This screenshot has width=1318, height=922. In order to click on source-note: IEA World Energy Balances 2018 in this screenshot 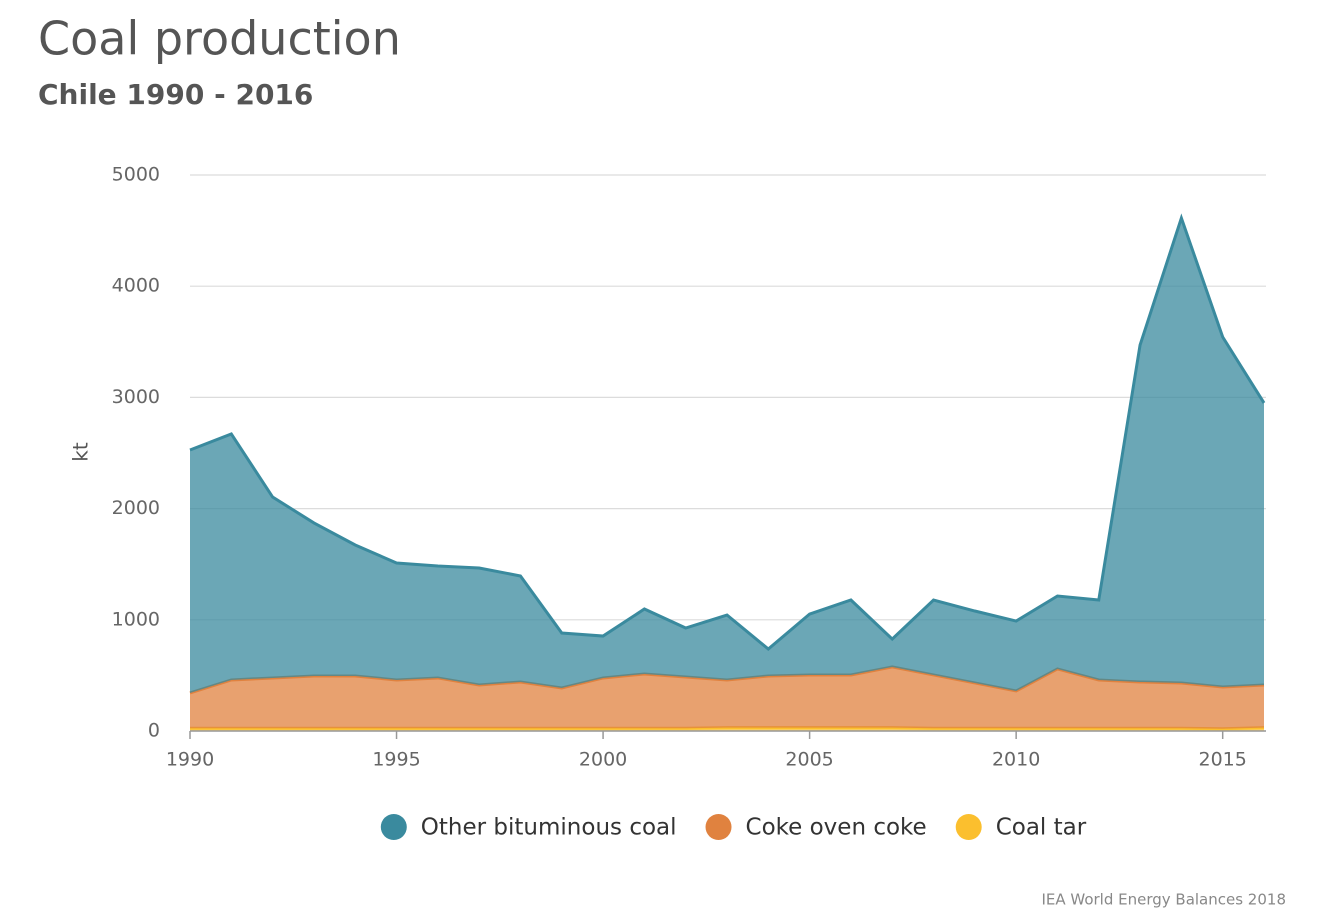, I will do `click(1163, 900)`.